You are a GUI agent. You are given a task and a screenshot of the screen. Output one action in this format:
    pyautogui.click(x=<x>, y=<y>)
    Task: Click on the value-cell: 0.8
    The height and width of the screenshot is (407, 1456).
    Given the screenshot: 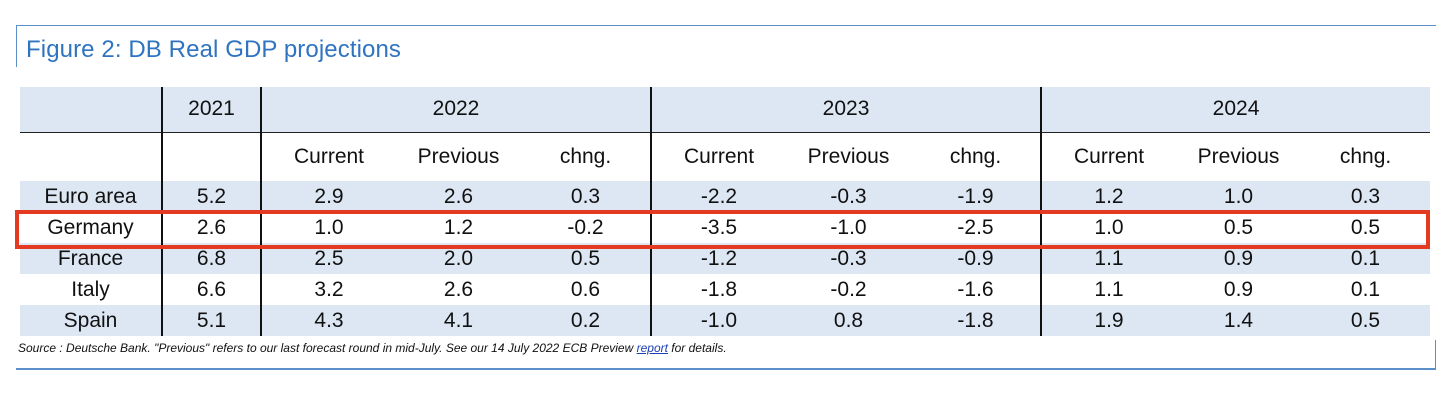 What is the action you would take?
    pyautogui.click(x=848, y=320)
    